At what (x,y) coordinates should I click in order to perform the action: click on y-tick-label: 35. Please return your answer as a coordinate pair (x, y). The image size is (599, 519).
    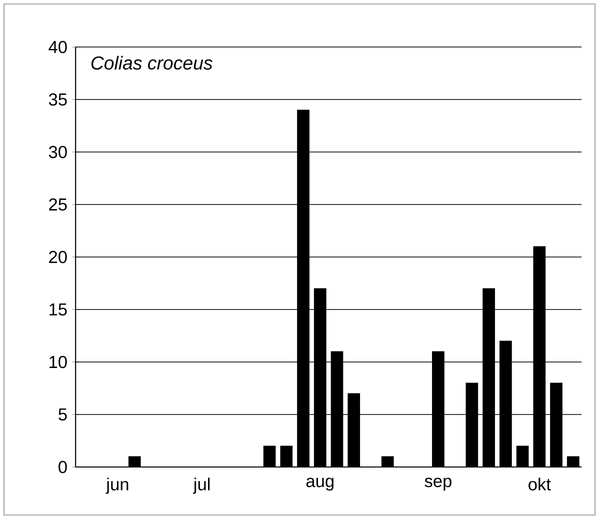
    Looking at the image, I should click on (57, 99).